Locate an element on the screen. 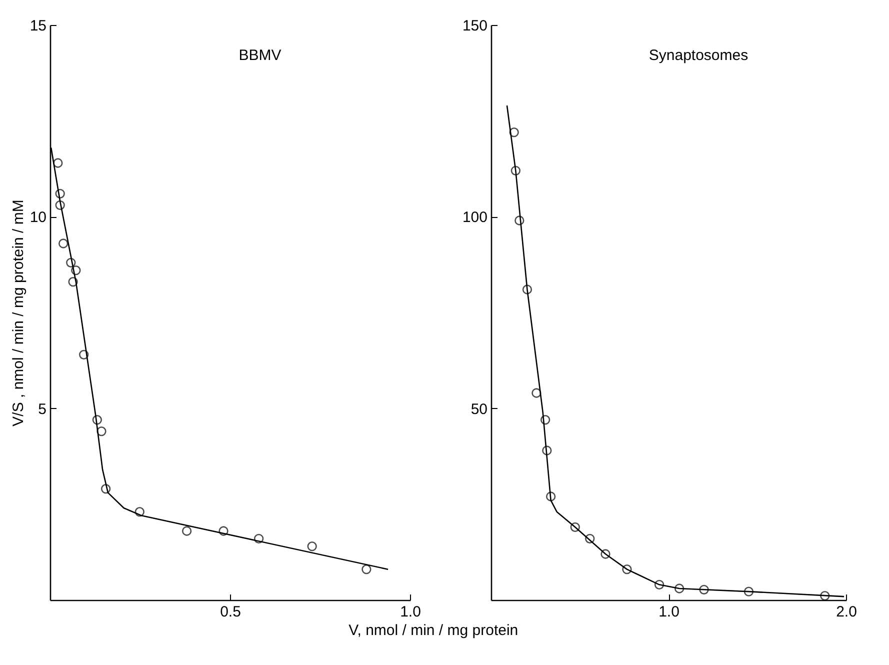 The image size is (889, 665). y-tick-label: 100 is located at coordinates (475, 217).